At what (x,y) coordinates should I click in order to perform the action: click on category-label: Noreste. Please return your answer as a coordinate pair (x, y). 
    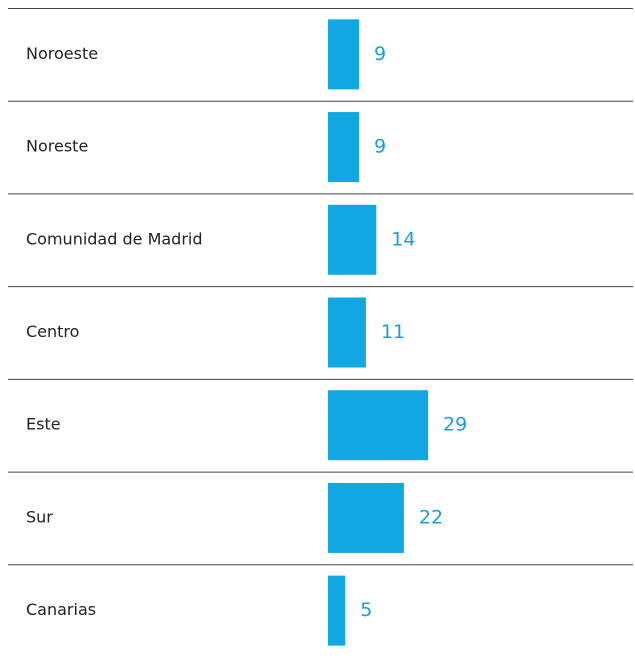
    Looking at the image, I should click on (57, 146).